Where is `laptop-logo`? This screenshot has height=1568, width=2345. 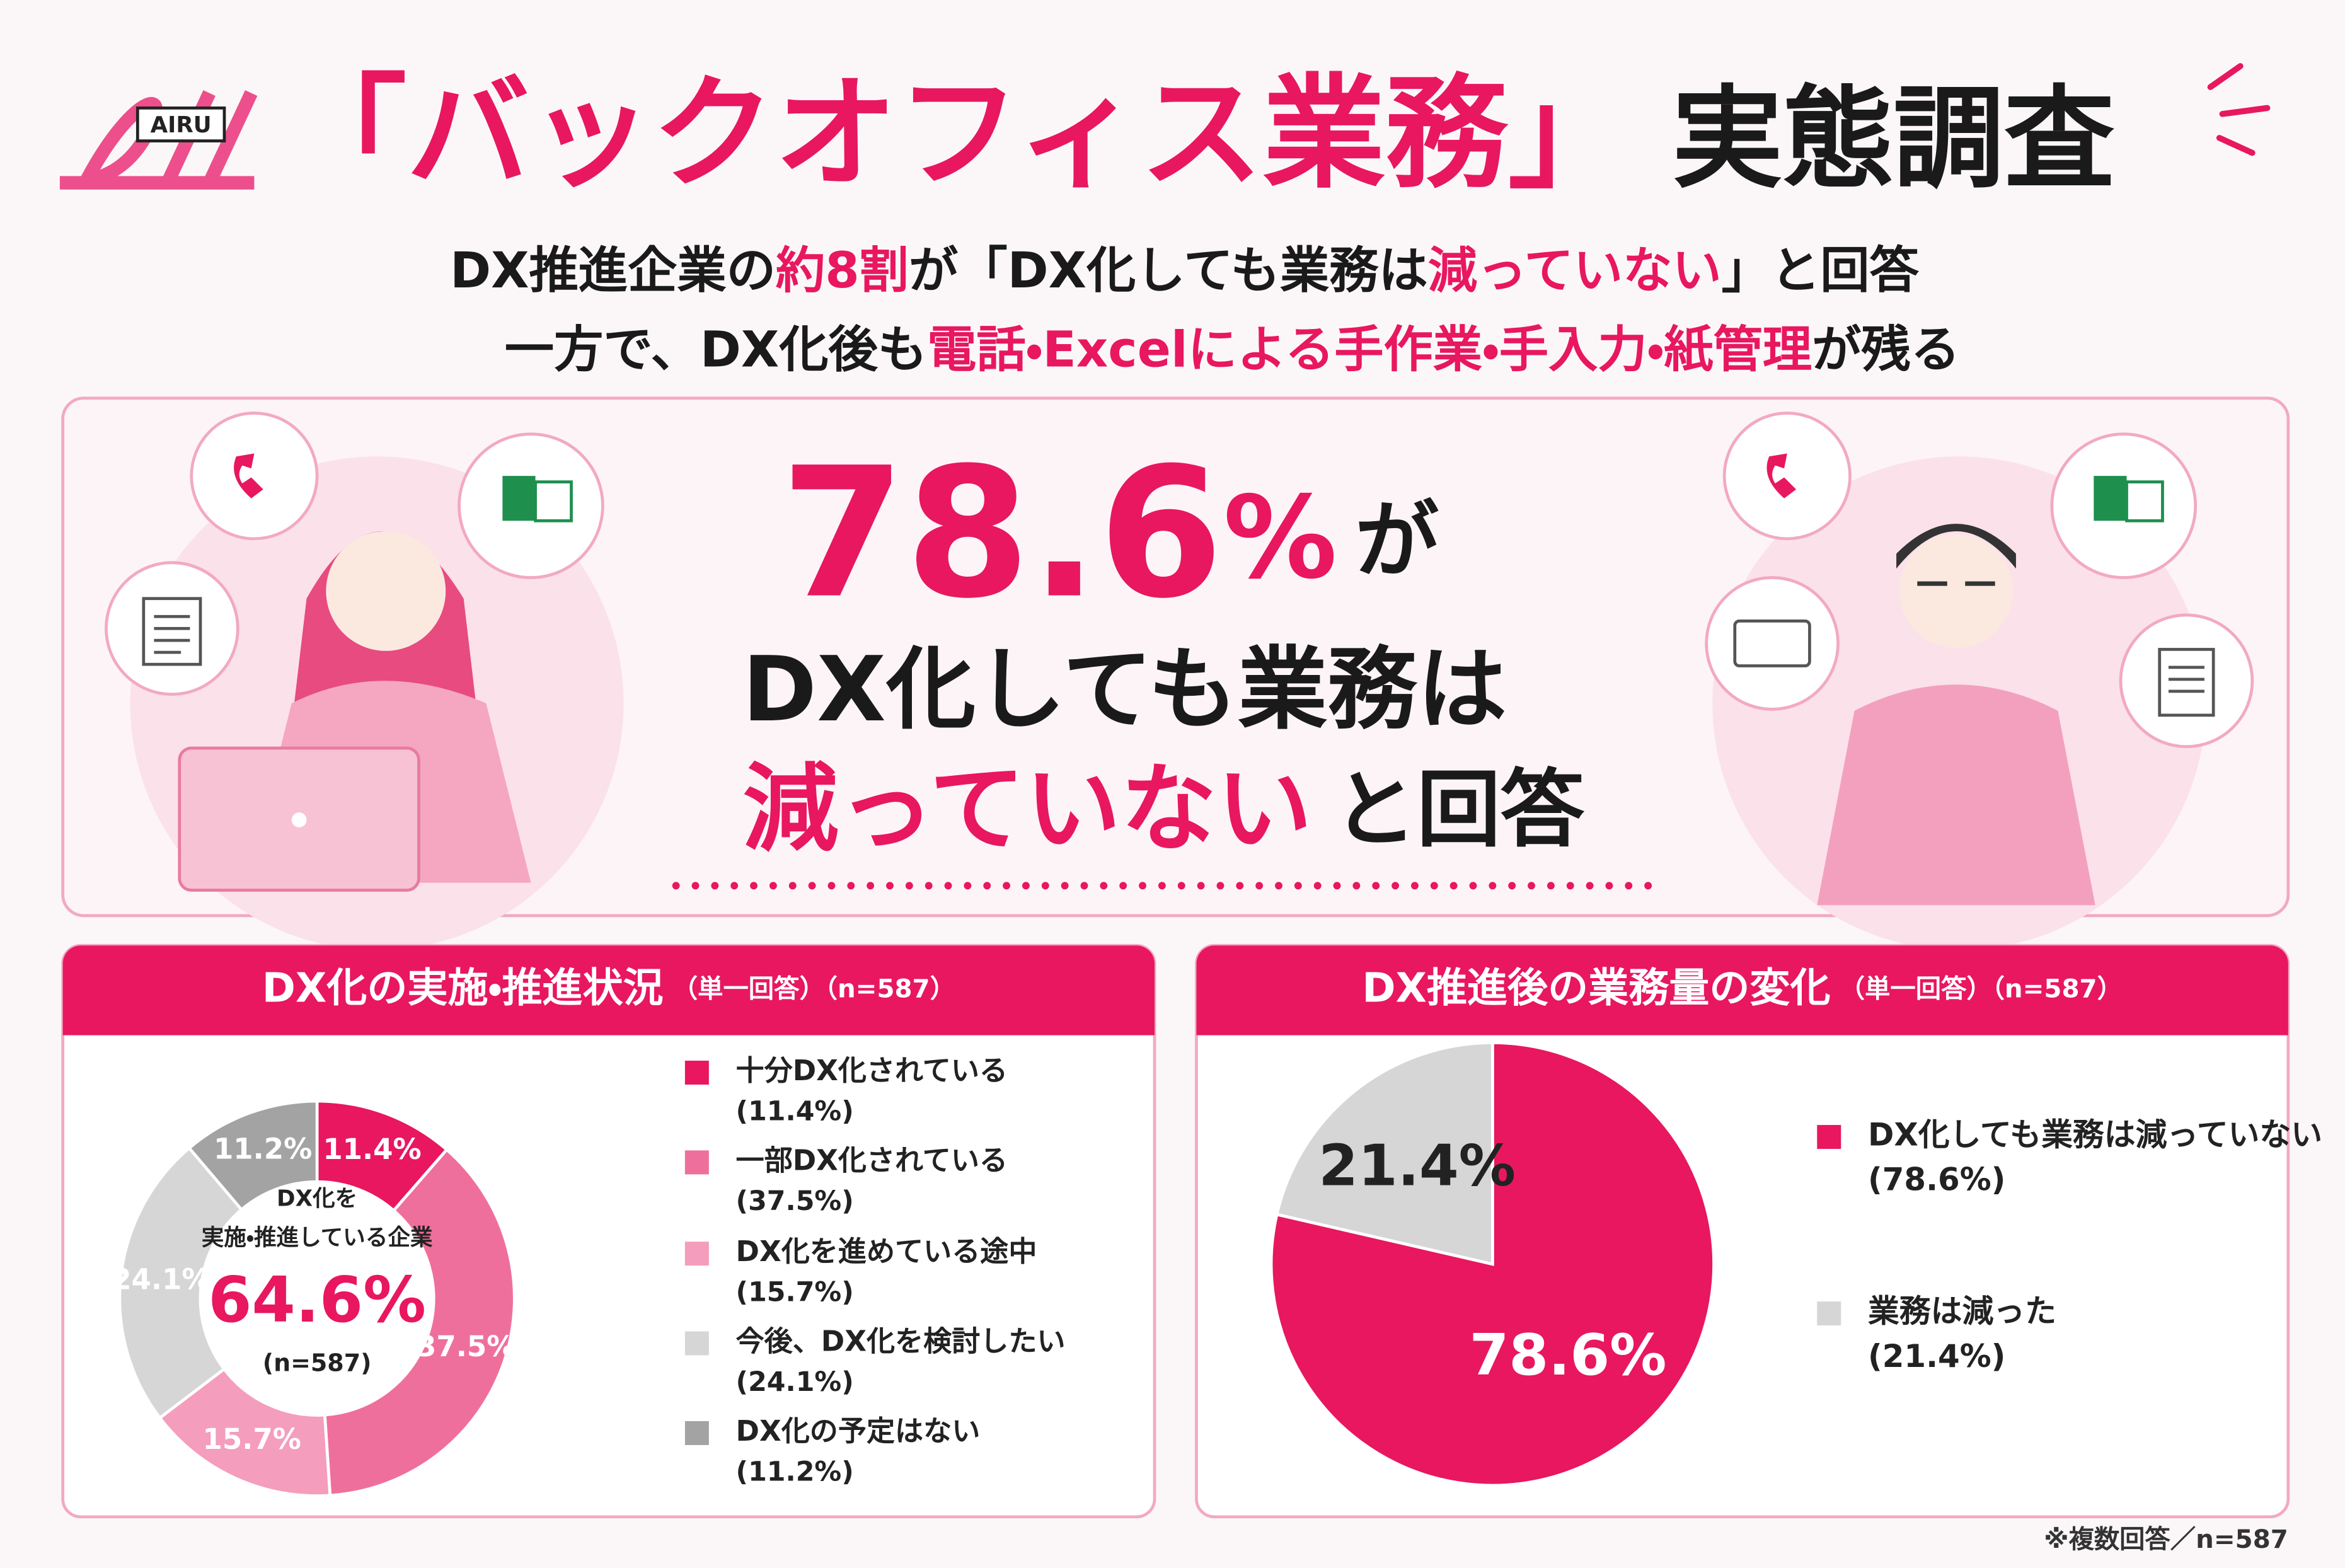
laptop-logo is located at coordinates (299, 819).